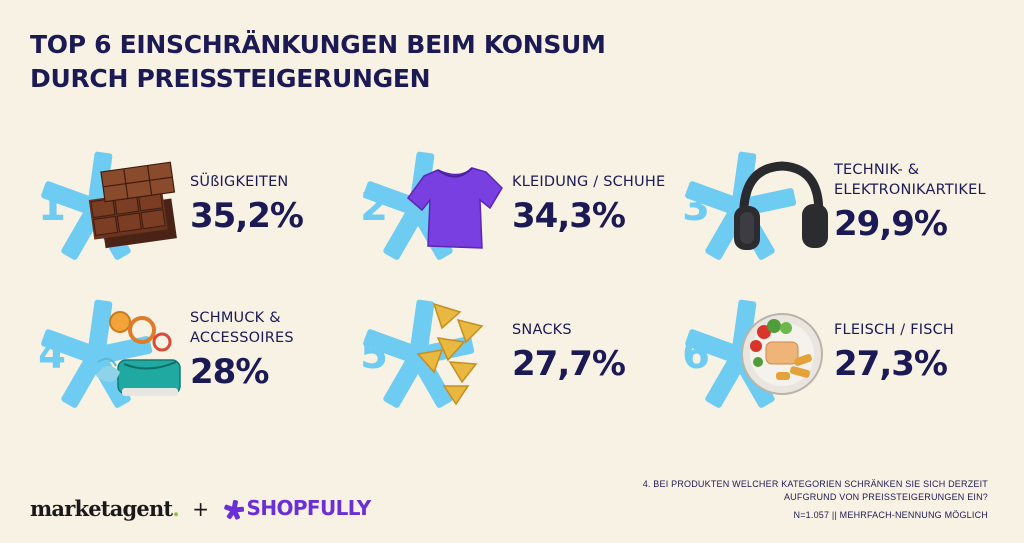 The width and height of the screenshot is (1024, 543). I want to click on percentage-value: 29,9%, so click(891, 224).